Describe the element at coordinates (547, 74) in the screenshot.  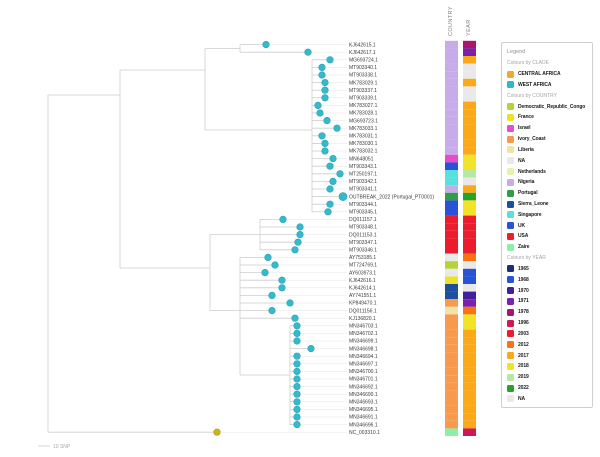
I see `legend-item: CENTRAL AFRICA` at that location.